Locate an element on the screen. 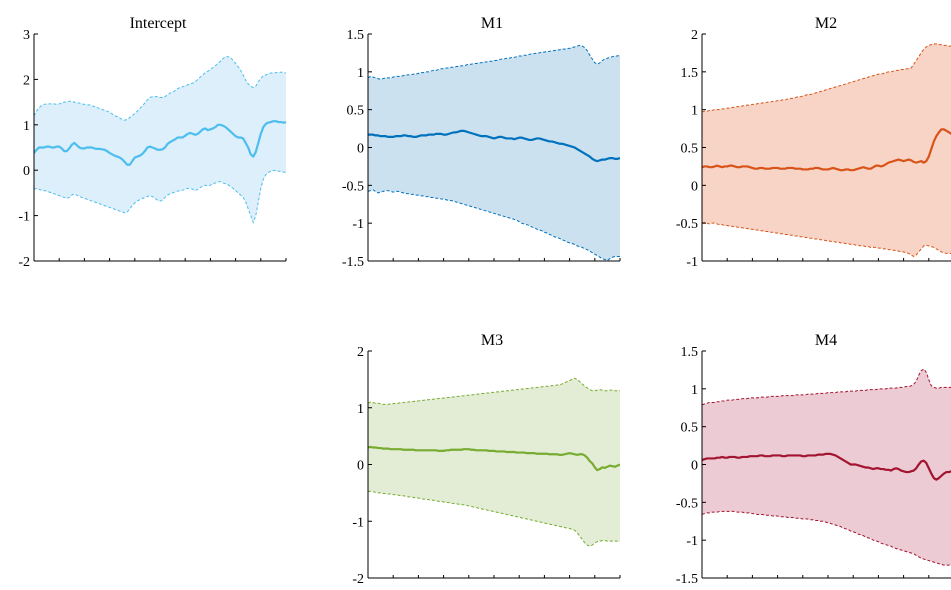 Image resolution: width=951 pixels, height=590 pixels. estimate-line-m2 is located at coordinates (826, 150).